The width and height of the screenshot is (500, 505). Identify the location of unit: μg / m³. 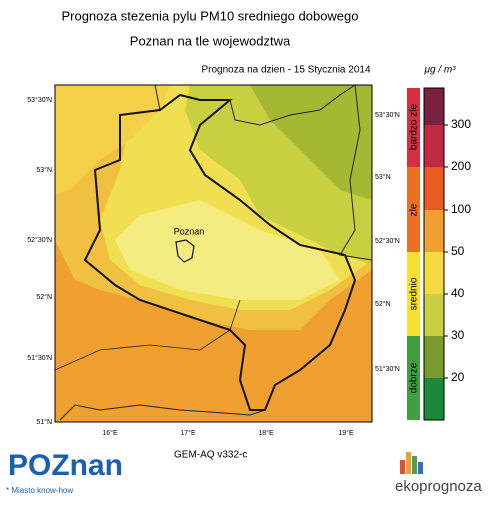
(439, 70).